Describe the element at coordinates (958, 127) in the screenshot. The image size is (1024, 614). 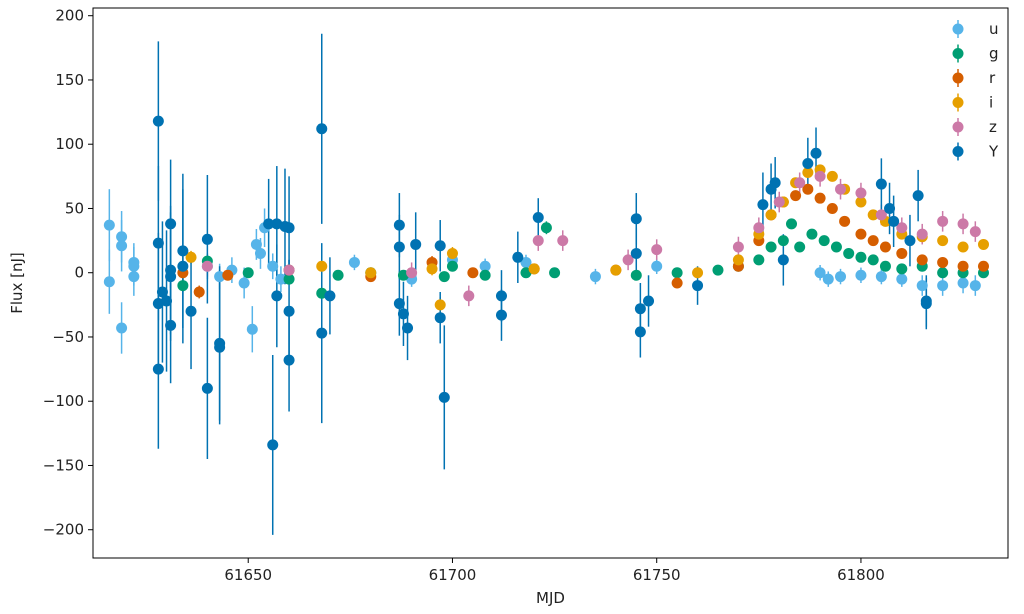
I see `legend-marker-z` at that location.